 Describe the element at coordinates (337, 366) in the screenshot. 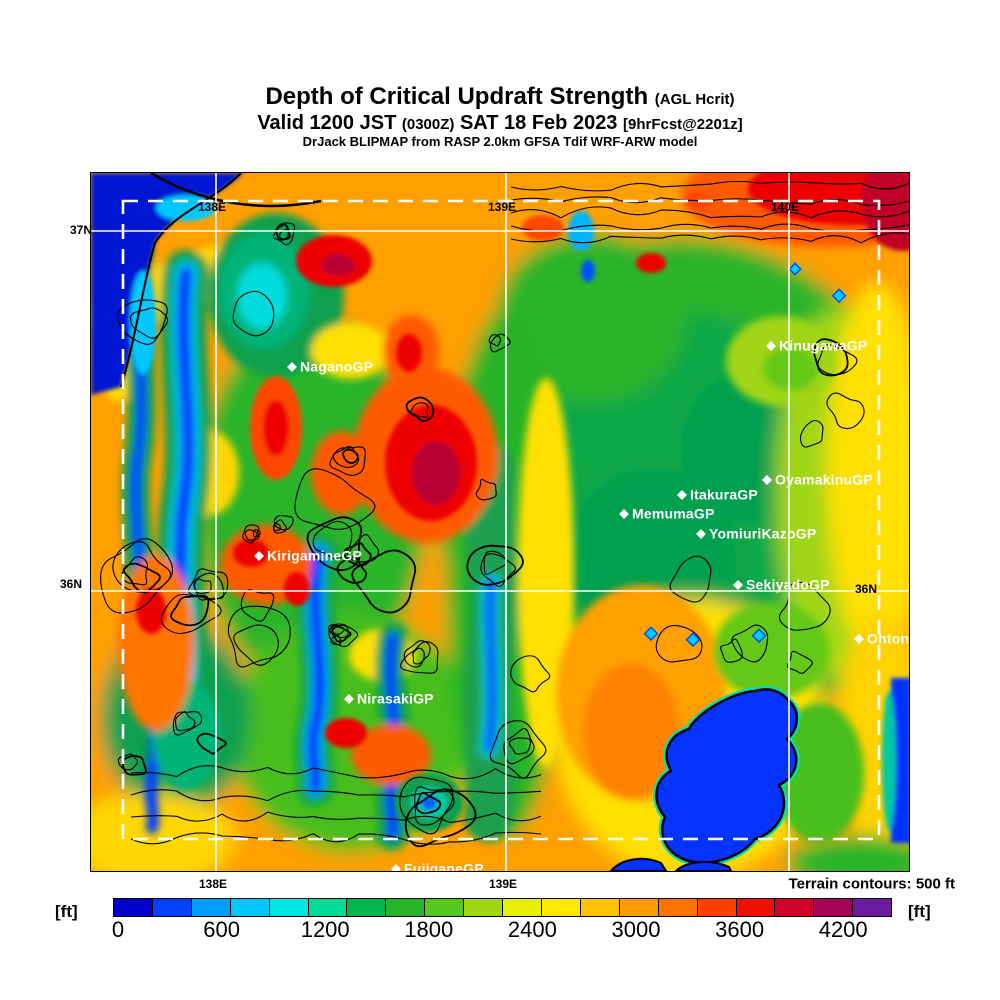

I see `site-label: NaganoGP` at that location.